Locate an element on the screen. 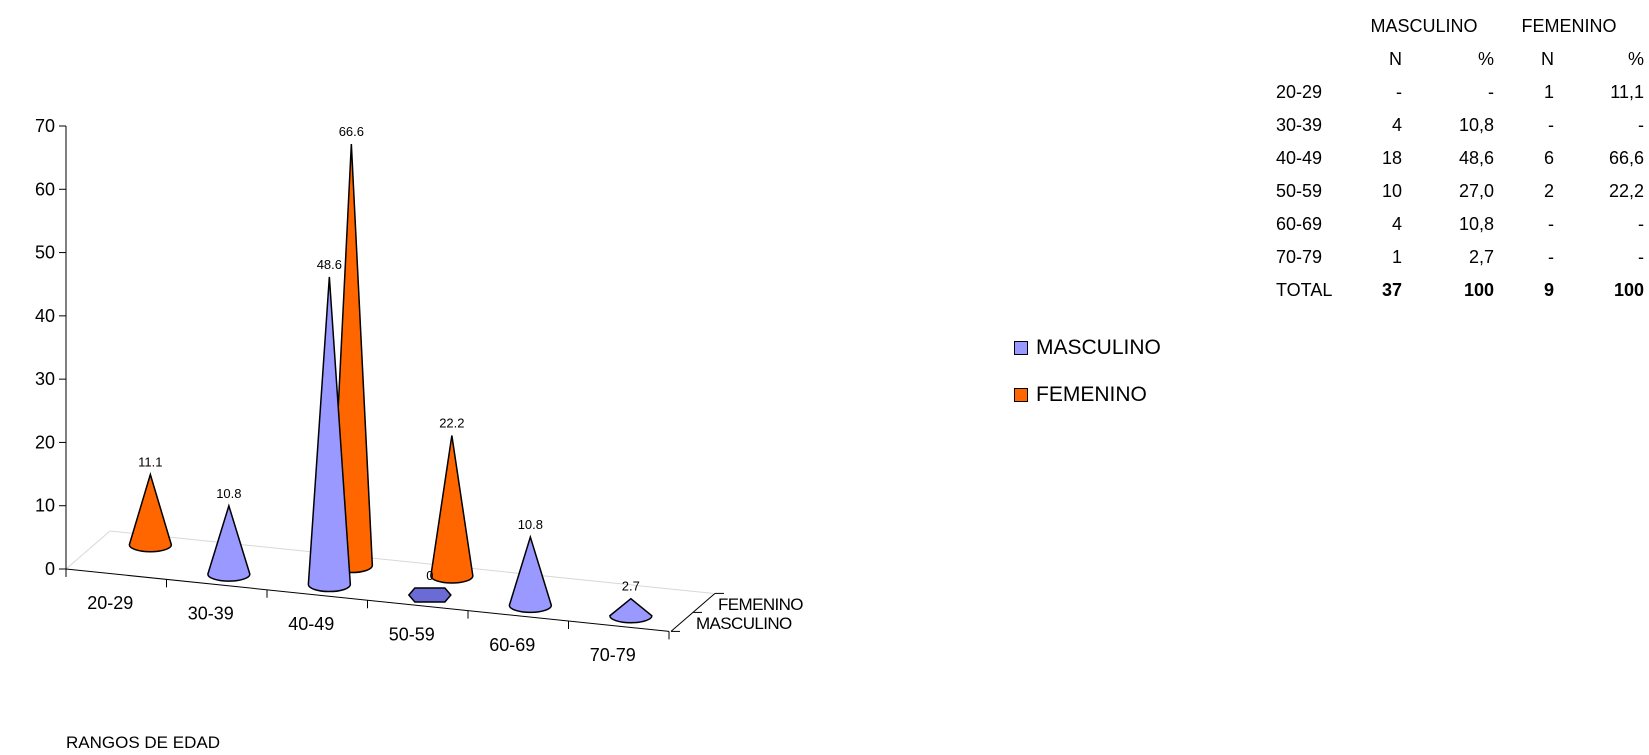  table-cell: 70-79 is located at coordinates (1299, 257).